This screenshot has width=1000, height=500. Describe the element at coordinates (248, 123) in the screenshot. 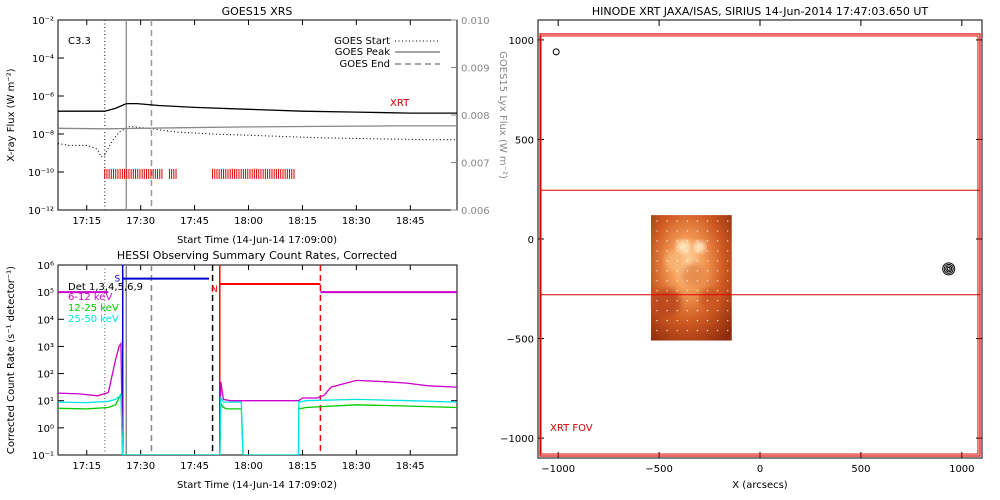

I see `goes-x-ticks: 17:15 17:30 17:45 18:00 18:15 18:30 18:45` at that location.